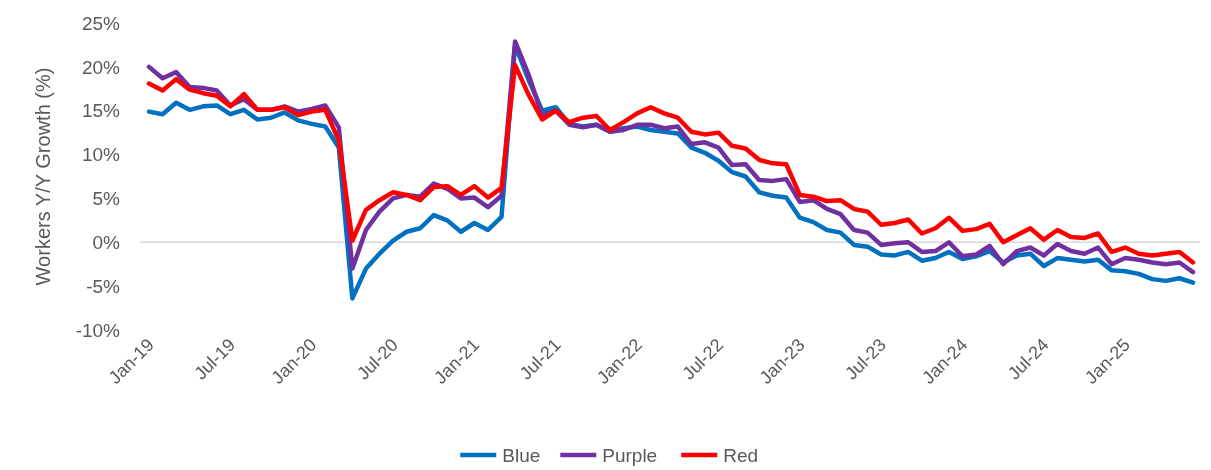 The image size is (1211, 470). What do you see at coordinates (106, 199) in the screenshot?
I see `y-tick-label: 5%` at bounding box center [106, 199].